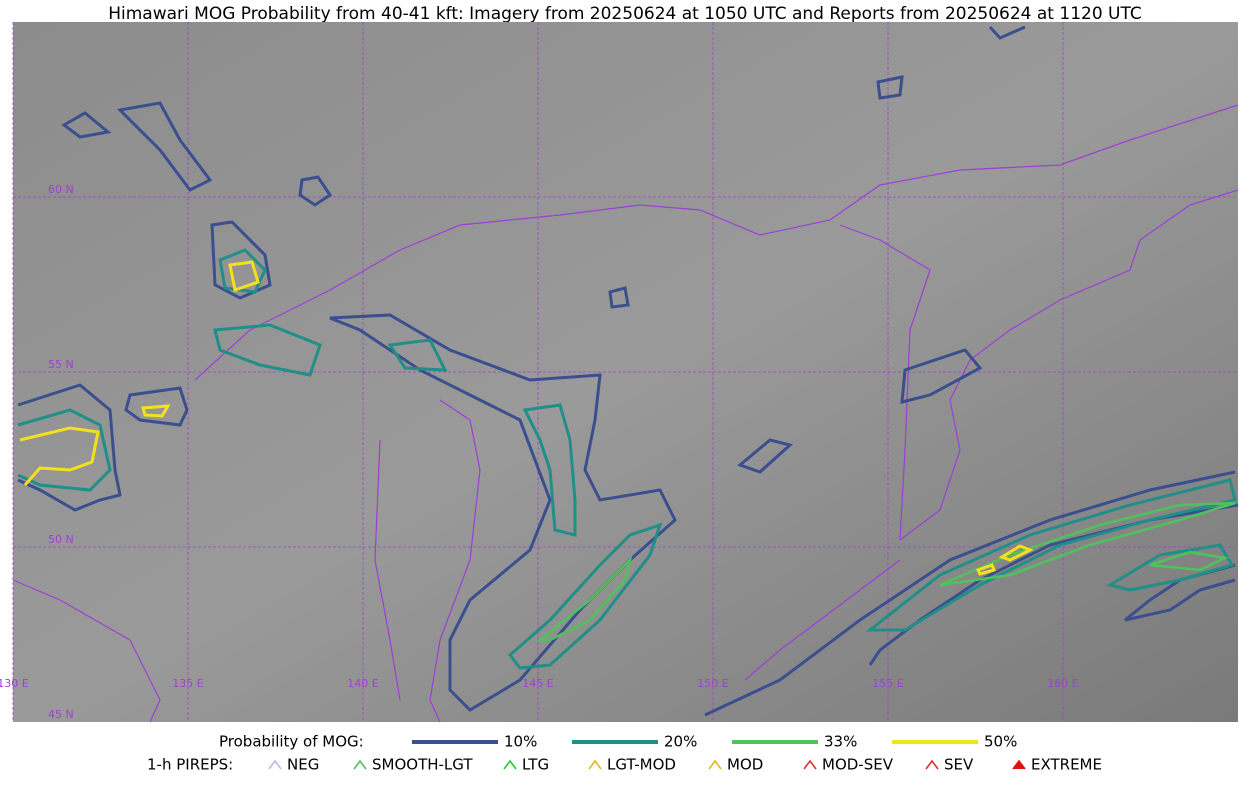  I want to click on lon-label: 155 E, so click(887, 683).